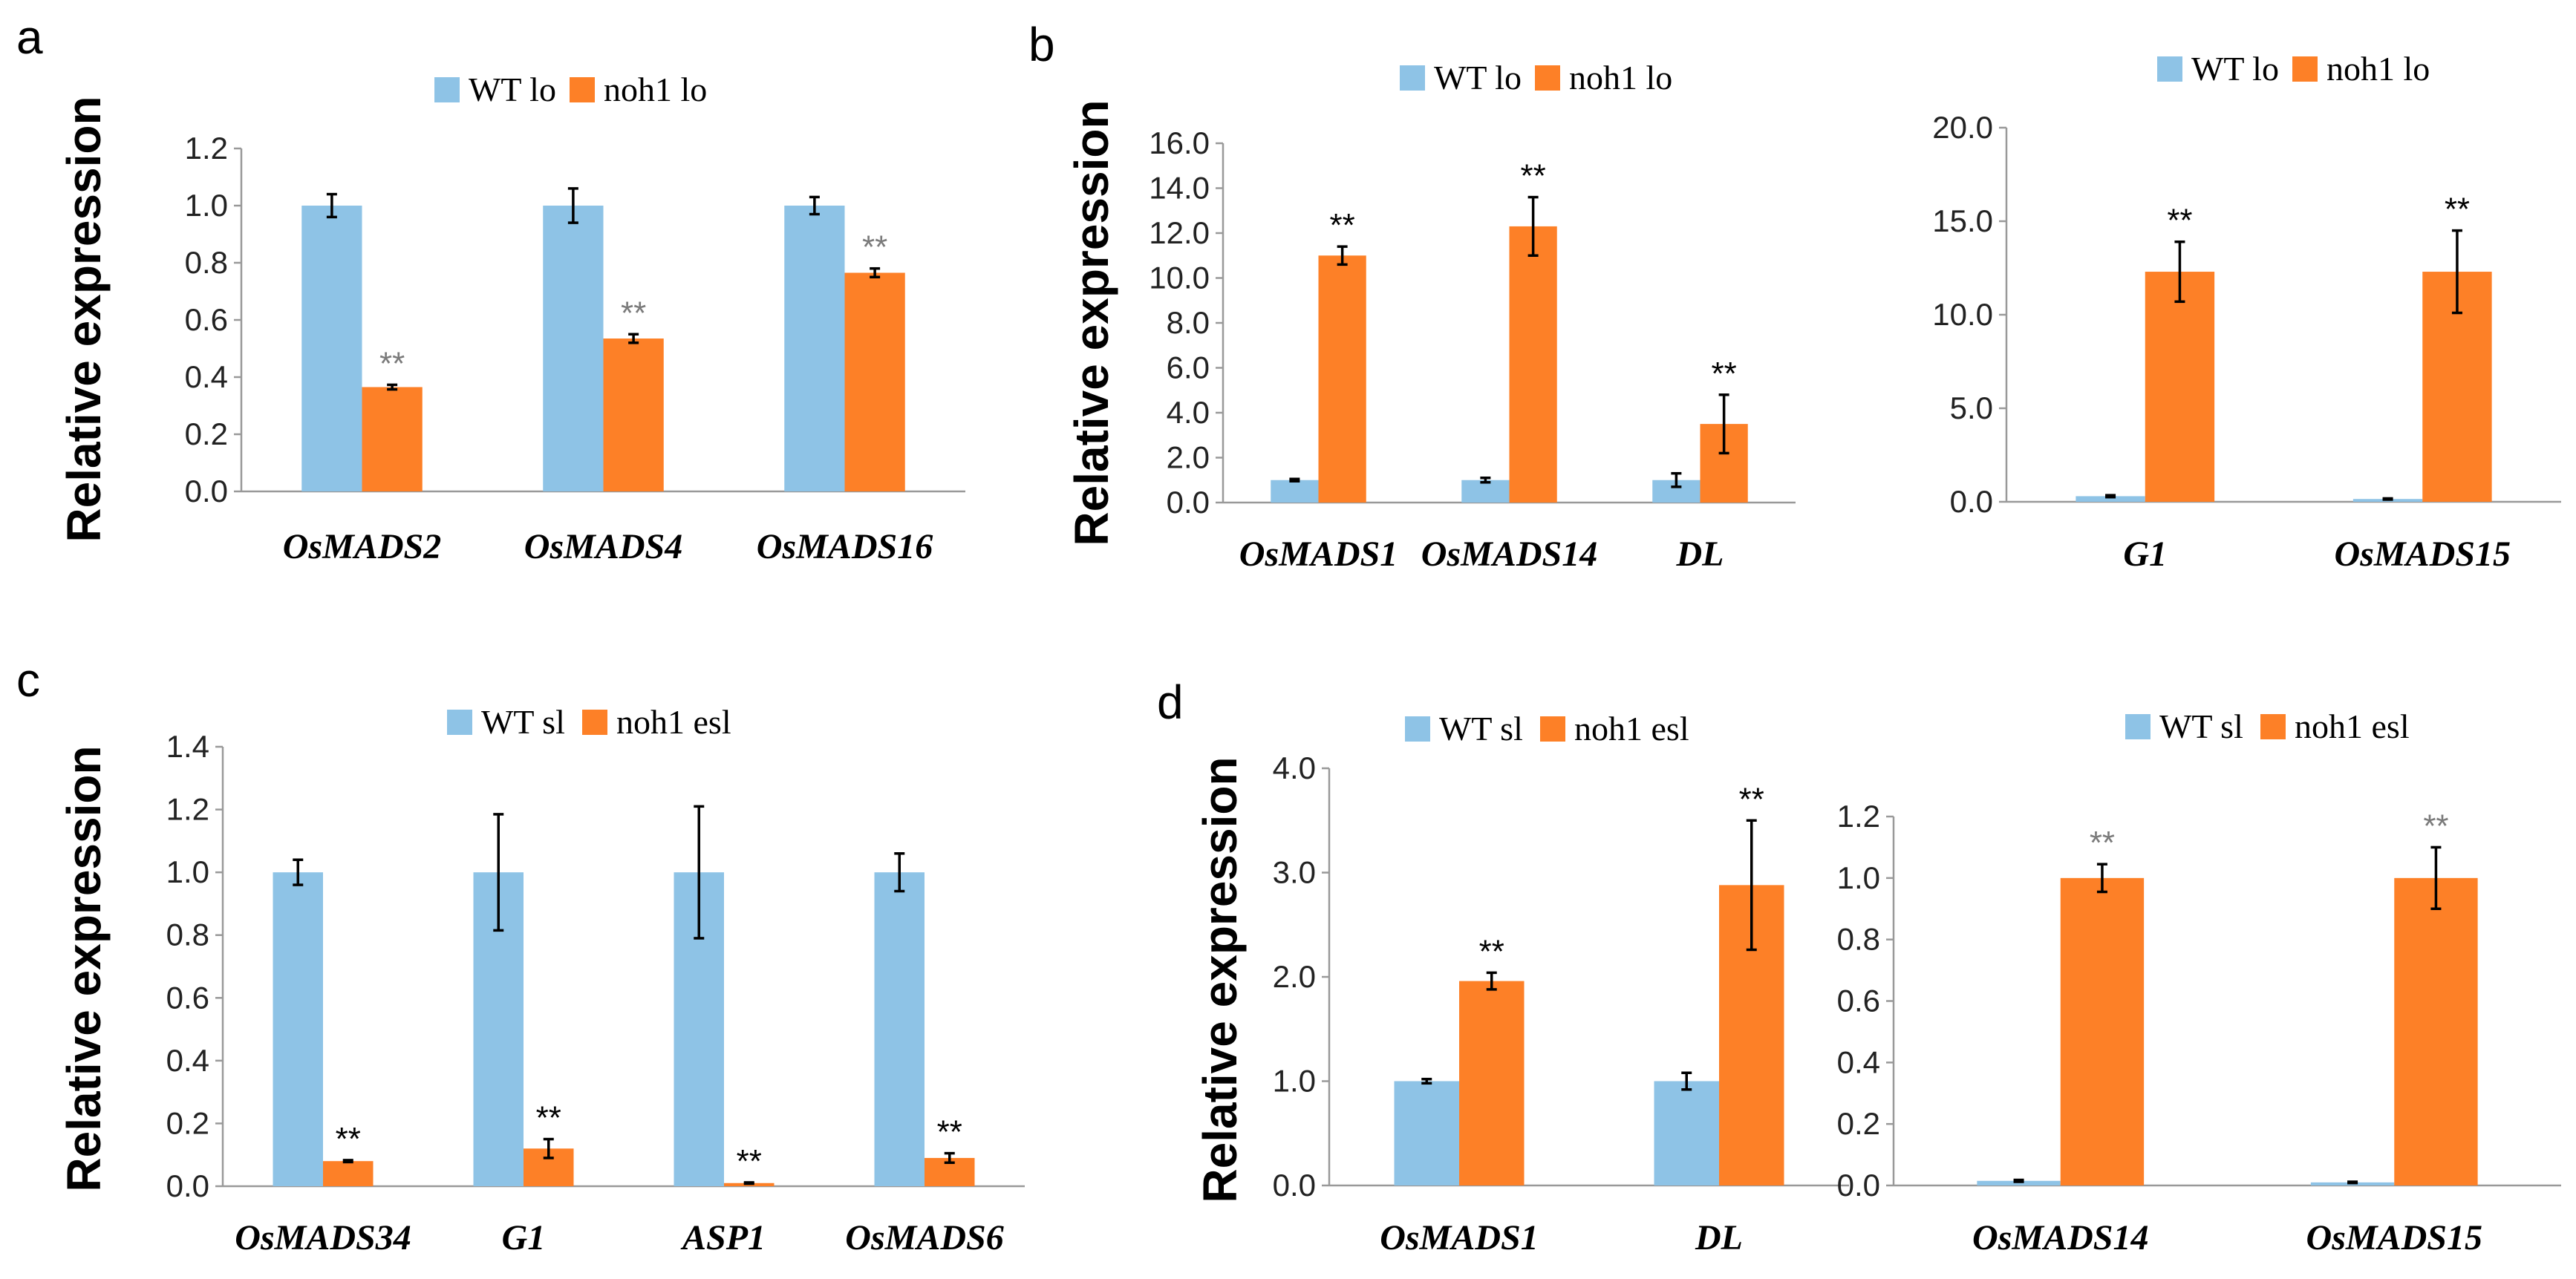  I want to click on panel-letter-c: c, so click(28, 680).